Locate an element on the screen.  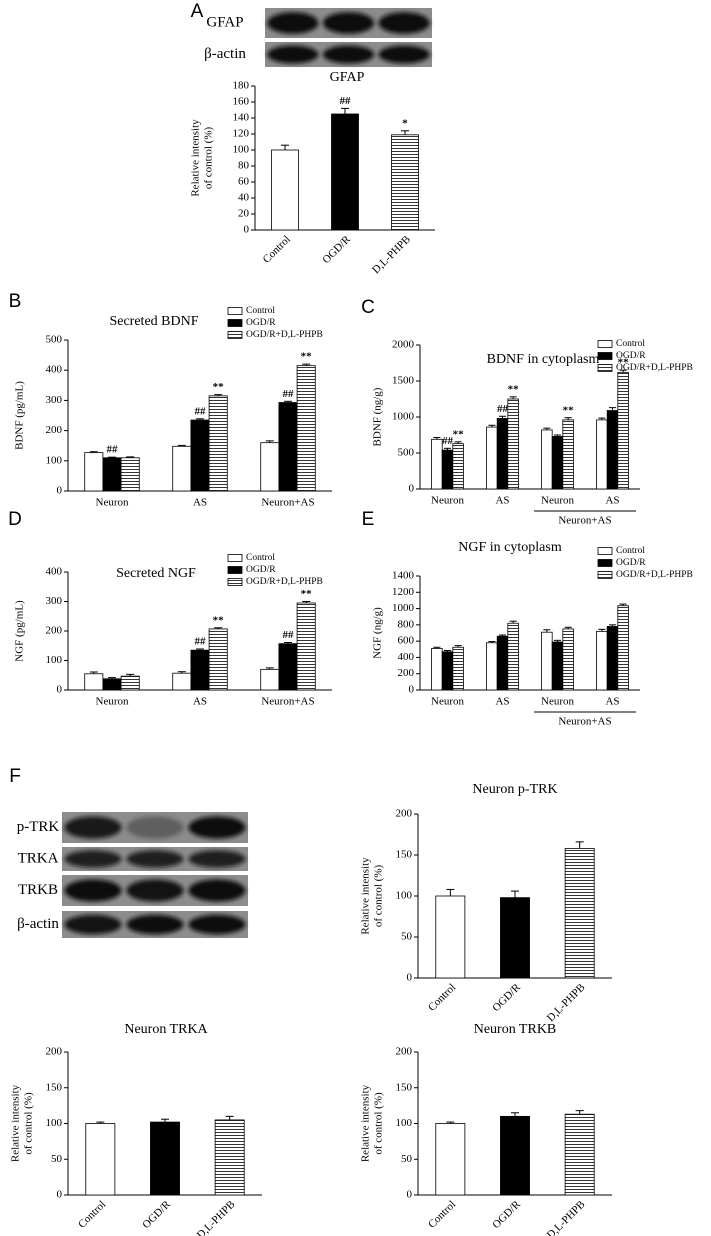
y-tick-label: 2000 is located at coordinates (403, 345).